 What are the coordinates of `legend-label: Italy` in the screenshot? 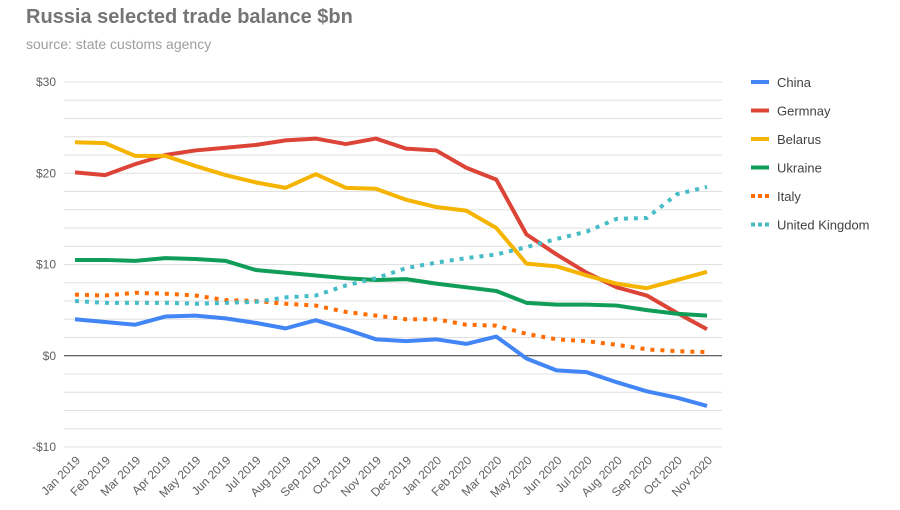 It's located at (789, 196).